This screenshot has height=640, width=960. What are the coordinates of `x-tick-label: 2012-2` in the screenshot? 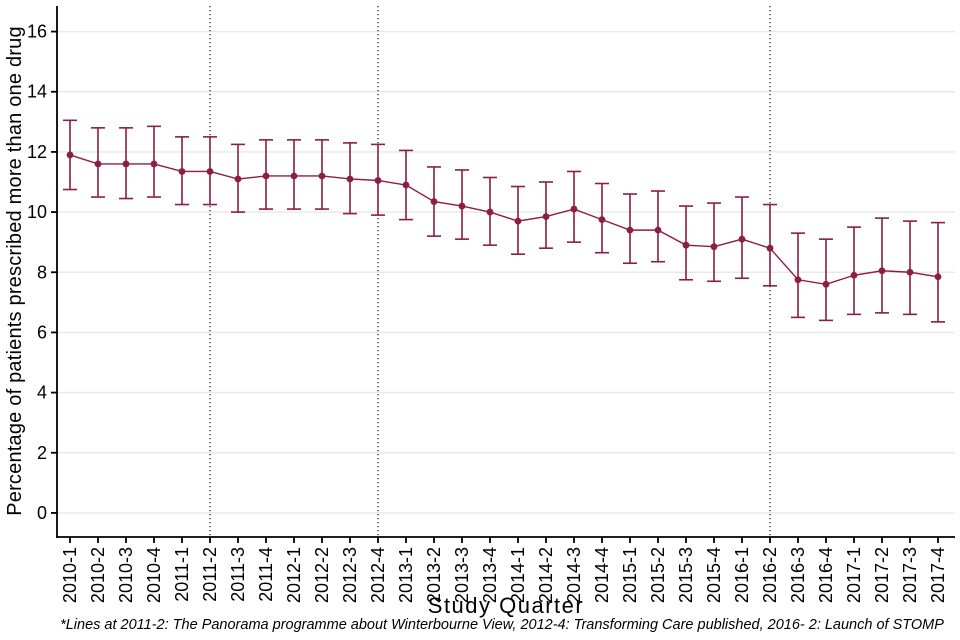 It's located at (322, 575).